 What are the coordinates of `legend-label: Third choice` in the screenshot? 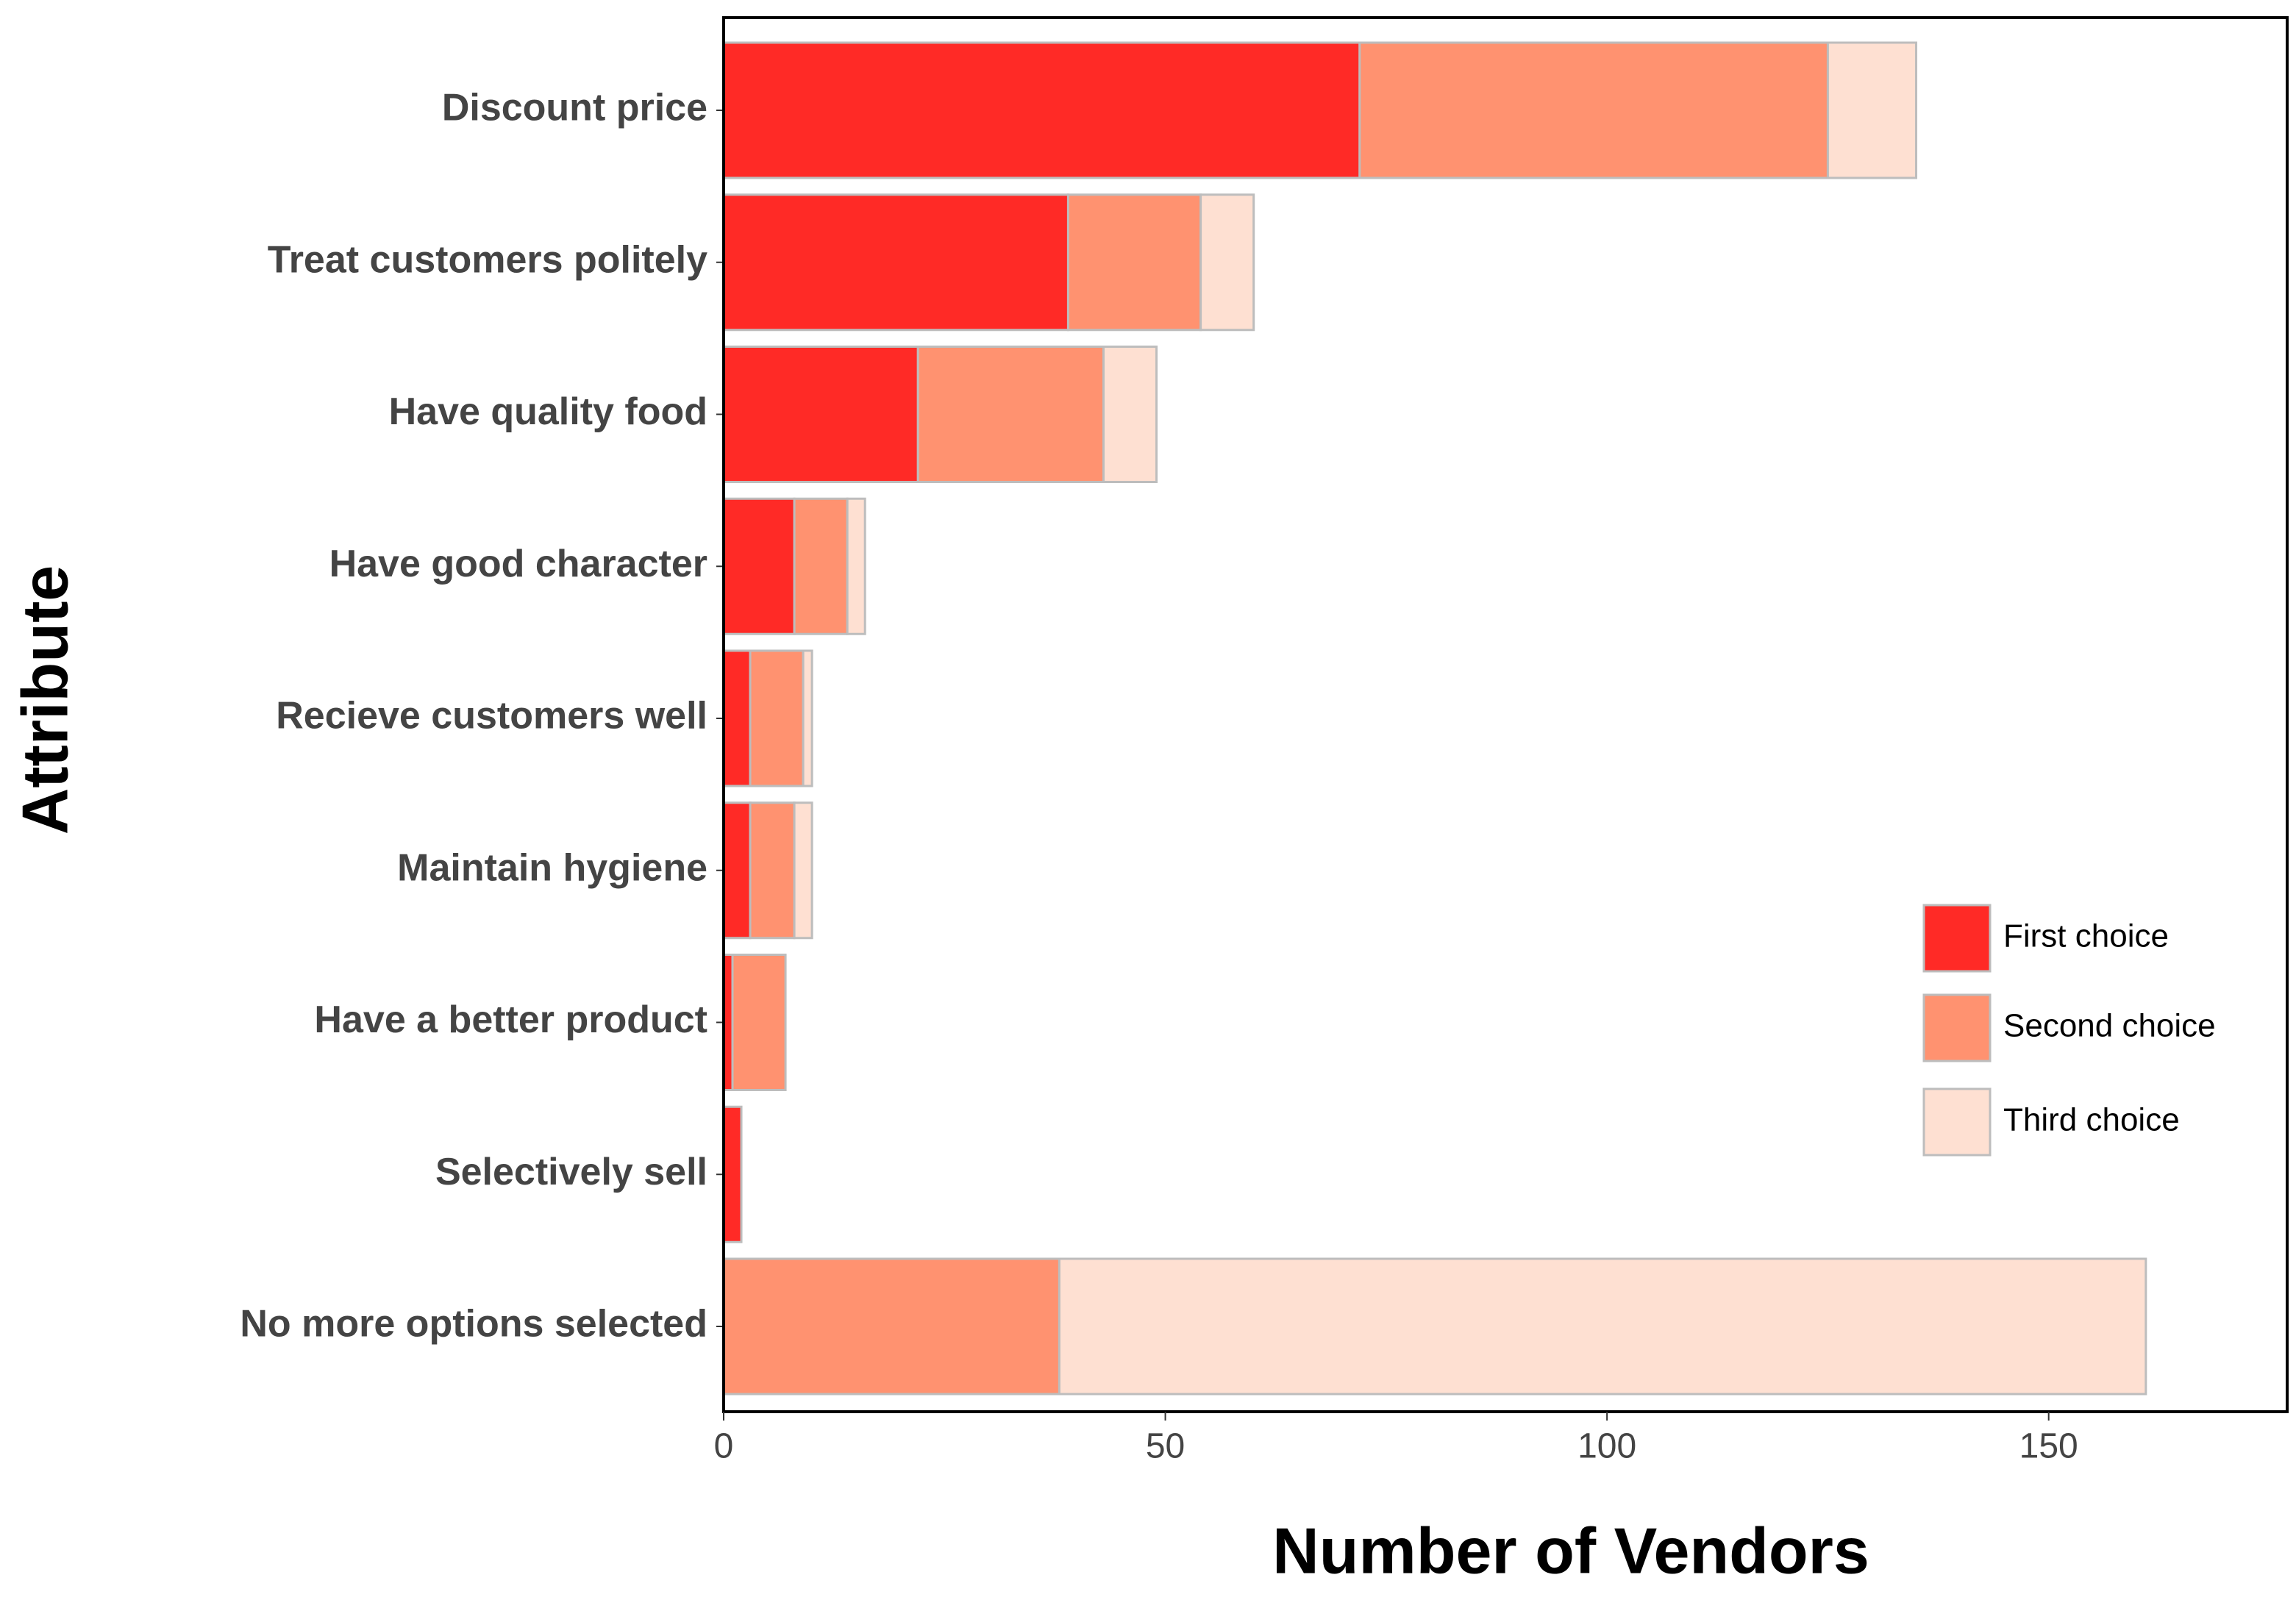 It's located at (2091, 1120).